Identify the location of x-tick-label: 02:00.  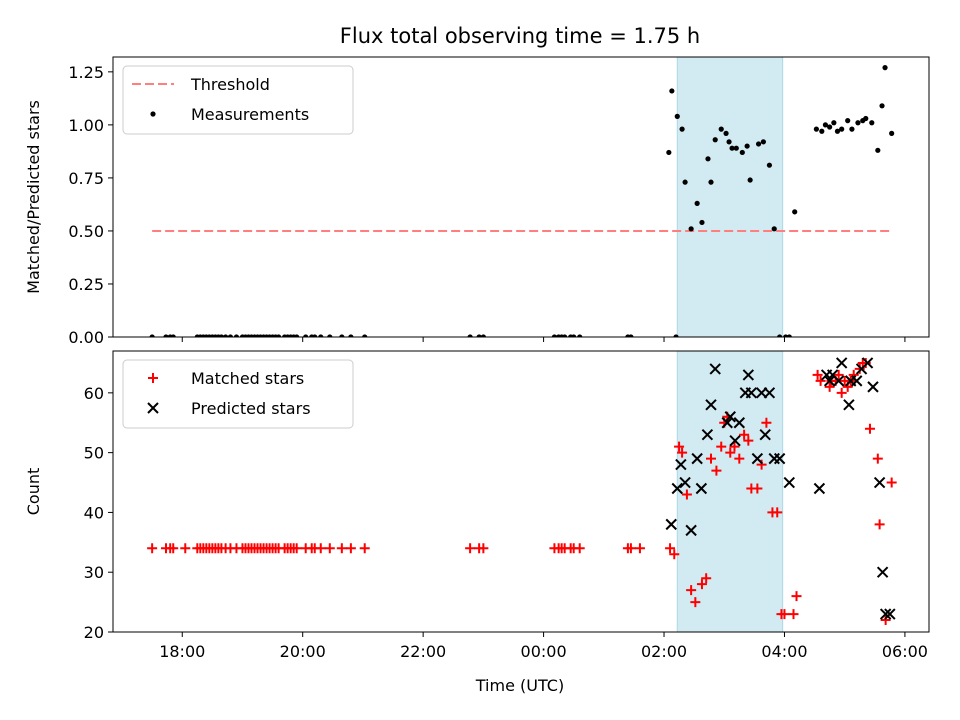
(664, 651).